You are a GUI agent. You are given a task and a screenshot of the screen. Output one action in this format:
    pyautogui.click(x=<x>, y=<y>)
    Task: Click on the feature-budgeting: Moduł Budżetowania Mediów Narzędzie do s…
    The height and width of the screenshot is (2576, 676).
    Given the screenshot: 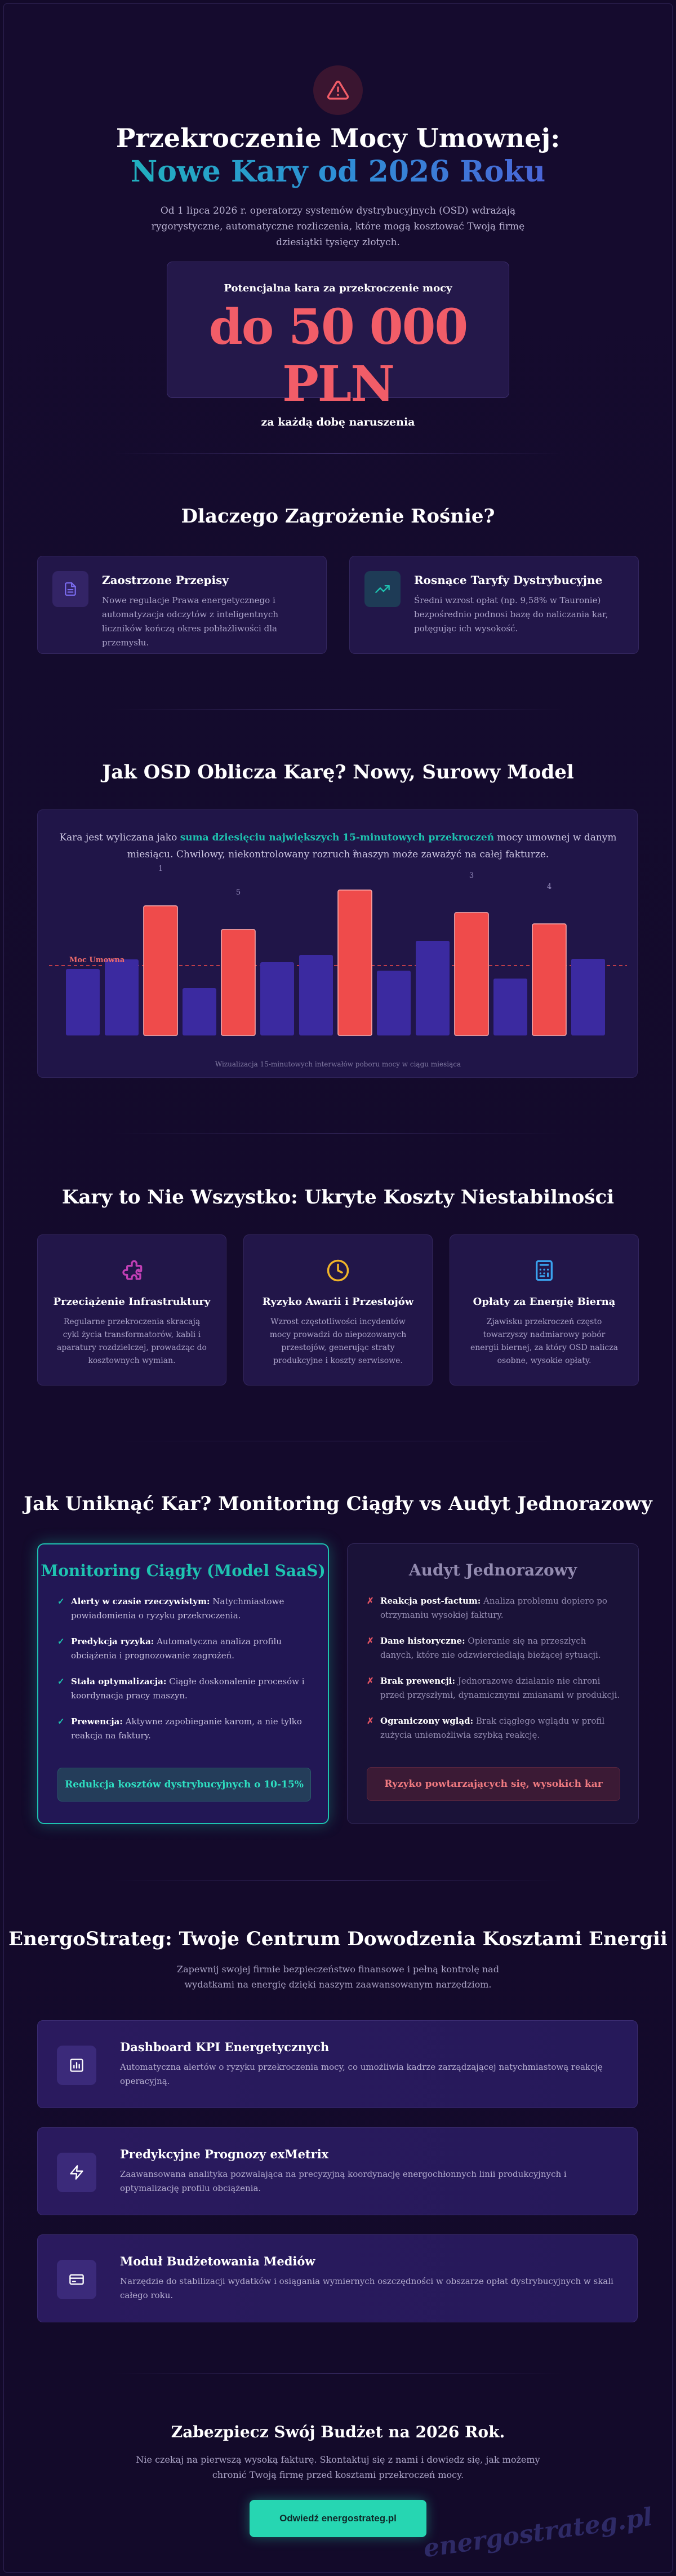 What is the action you would take?
    pyautogui.click(x=337, y=2278)
    